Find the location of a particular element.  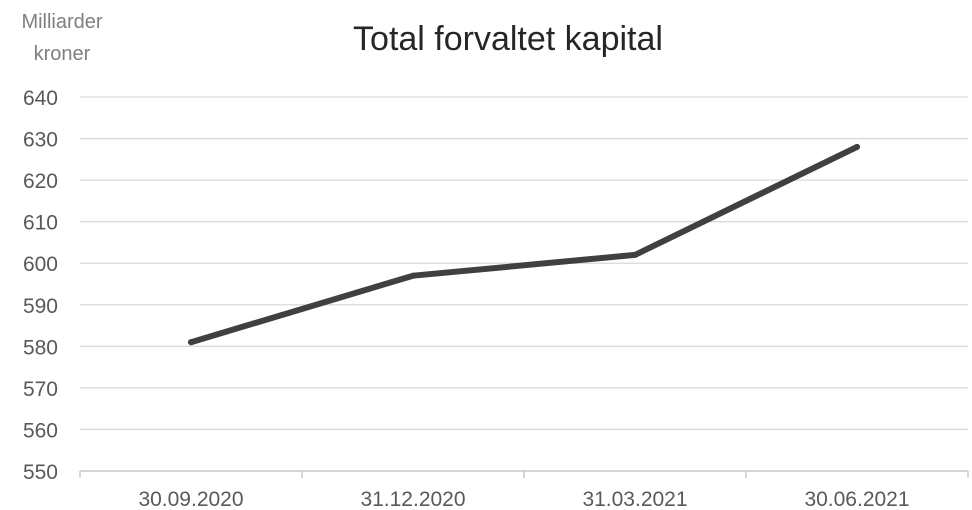

y-tick-label: 590 is located at coordinates (40, 306).